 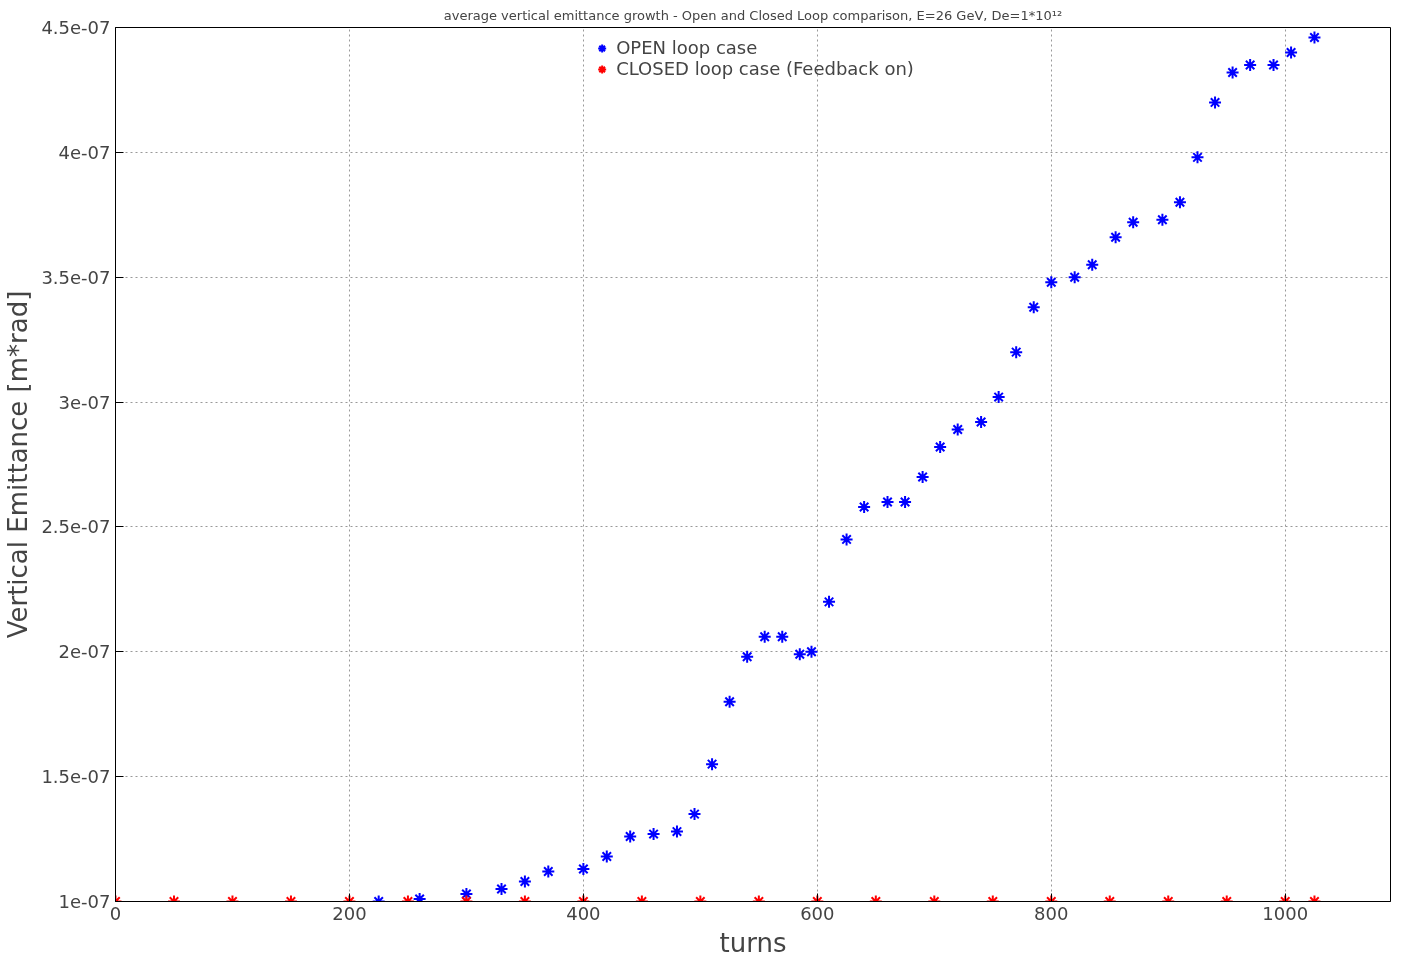 I want to click on y-tick-label: 2e-07, so click(x=84, y=652).